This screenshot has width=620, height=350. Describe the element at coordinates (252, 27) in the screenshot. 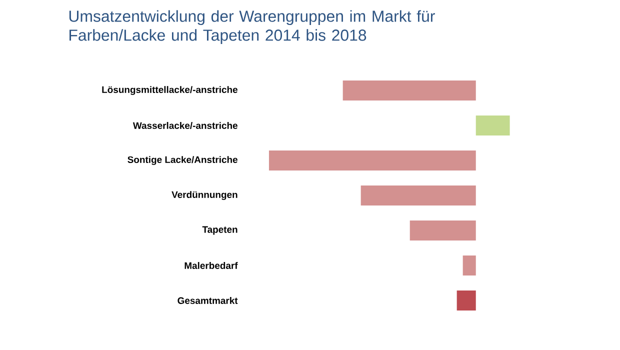

I see `chart-title: Umsatzentwicklung der Warengruppen im Markt für Farben/Lacke und Tapeten 2014 bis 2018` at that location.